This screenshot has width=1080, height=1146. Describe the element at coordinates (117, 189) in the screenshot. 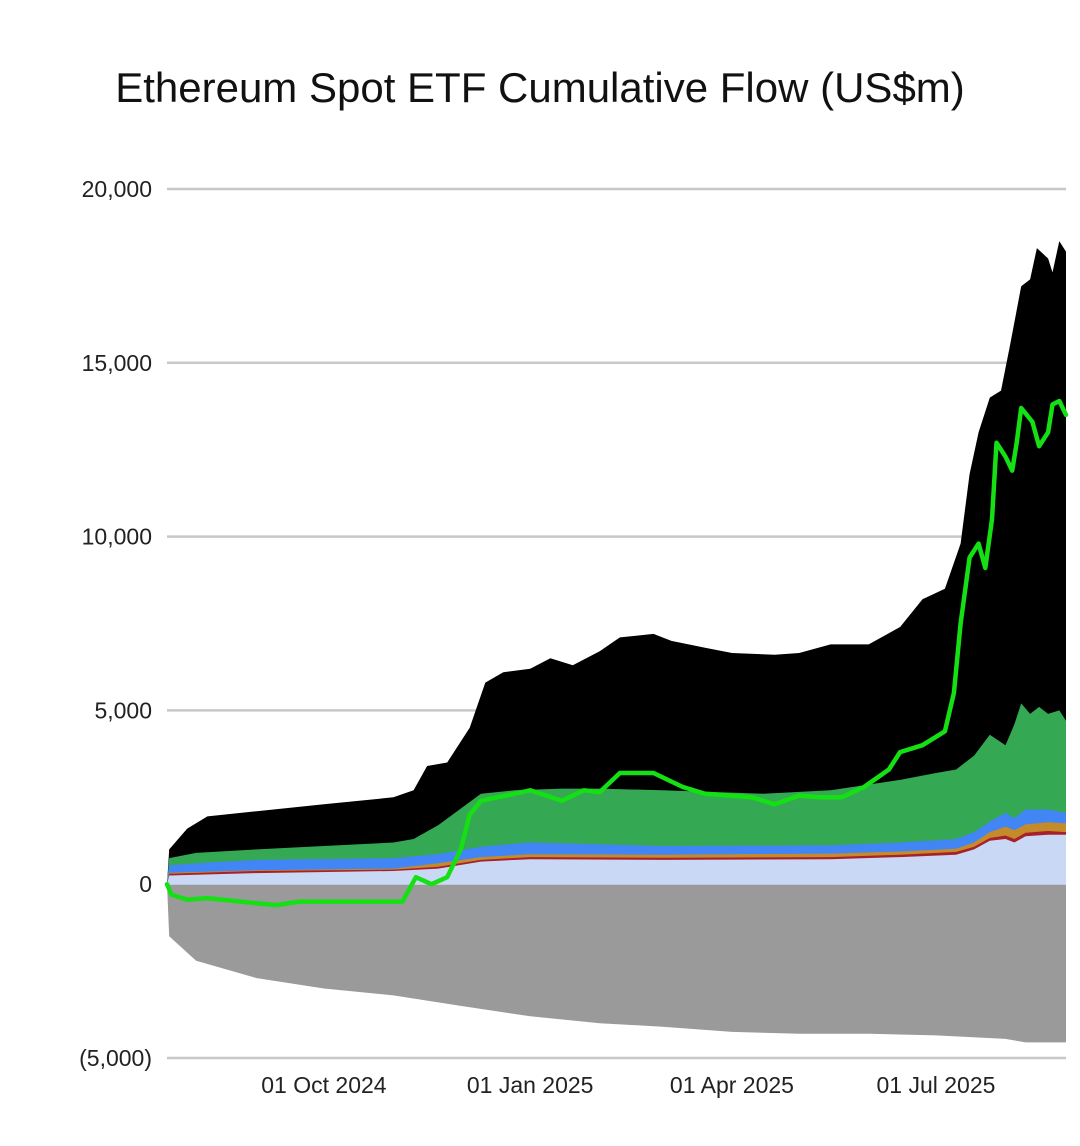

I see `y-tick-label: 20,000` at that location.